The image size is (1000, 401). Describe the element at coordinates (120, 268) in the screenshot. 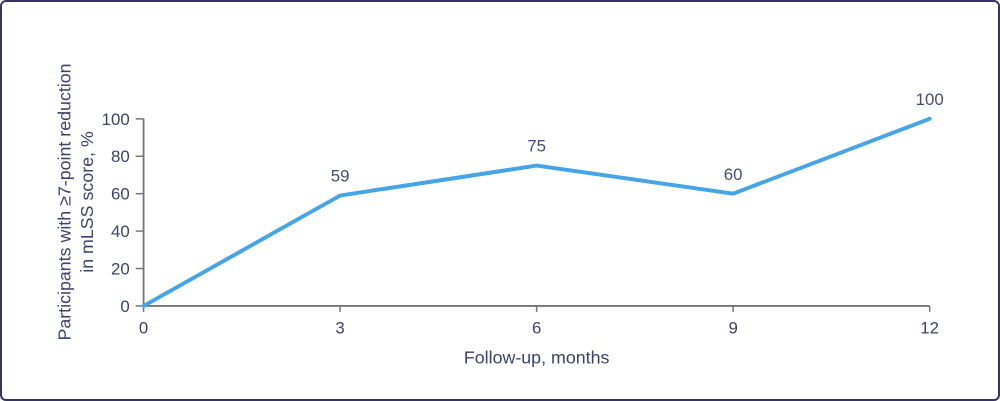

I see `y-tick-label: 20` at that location.